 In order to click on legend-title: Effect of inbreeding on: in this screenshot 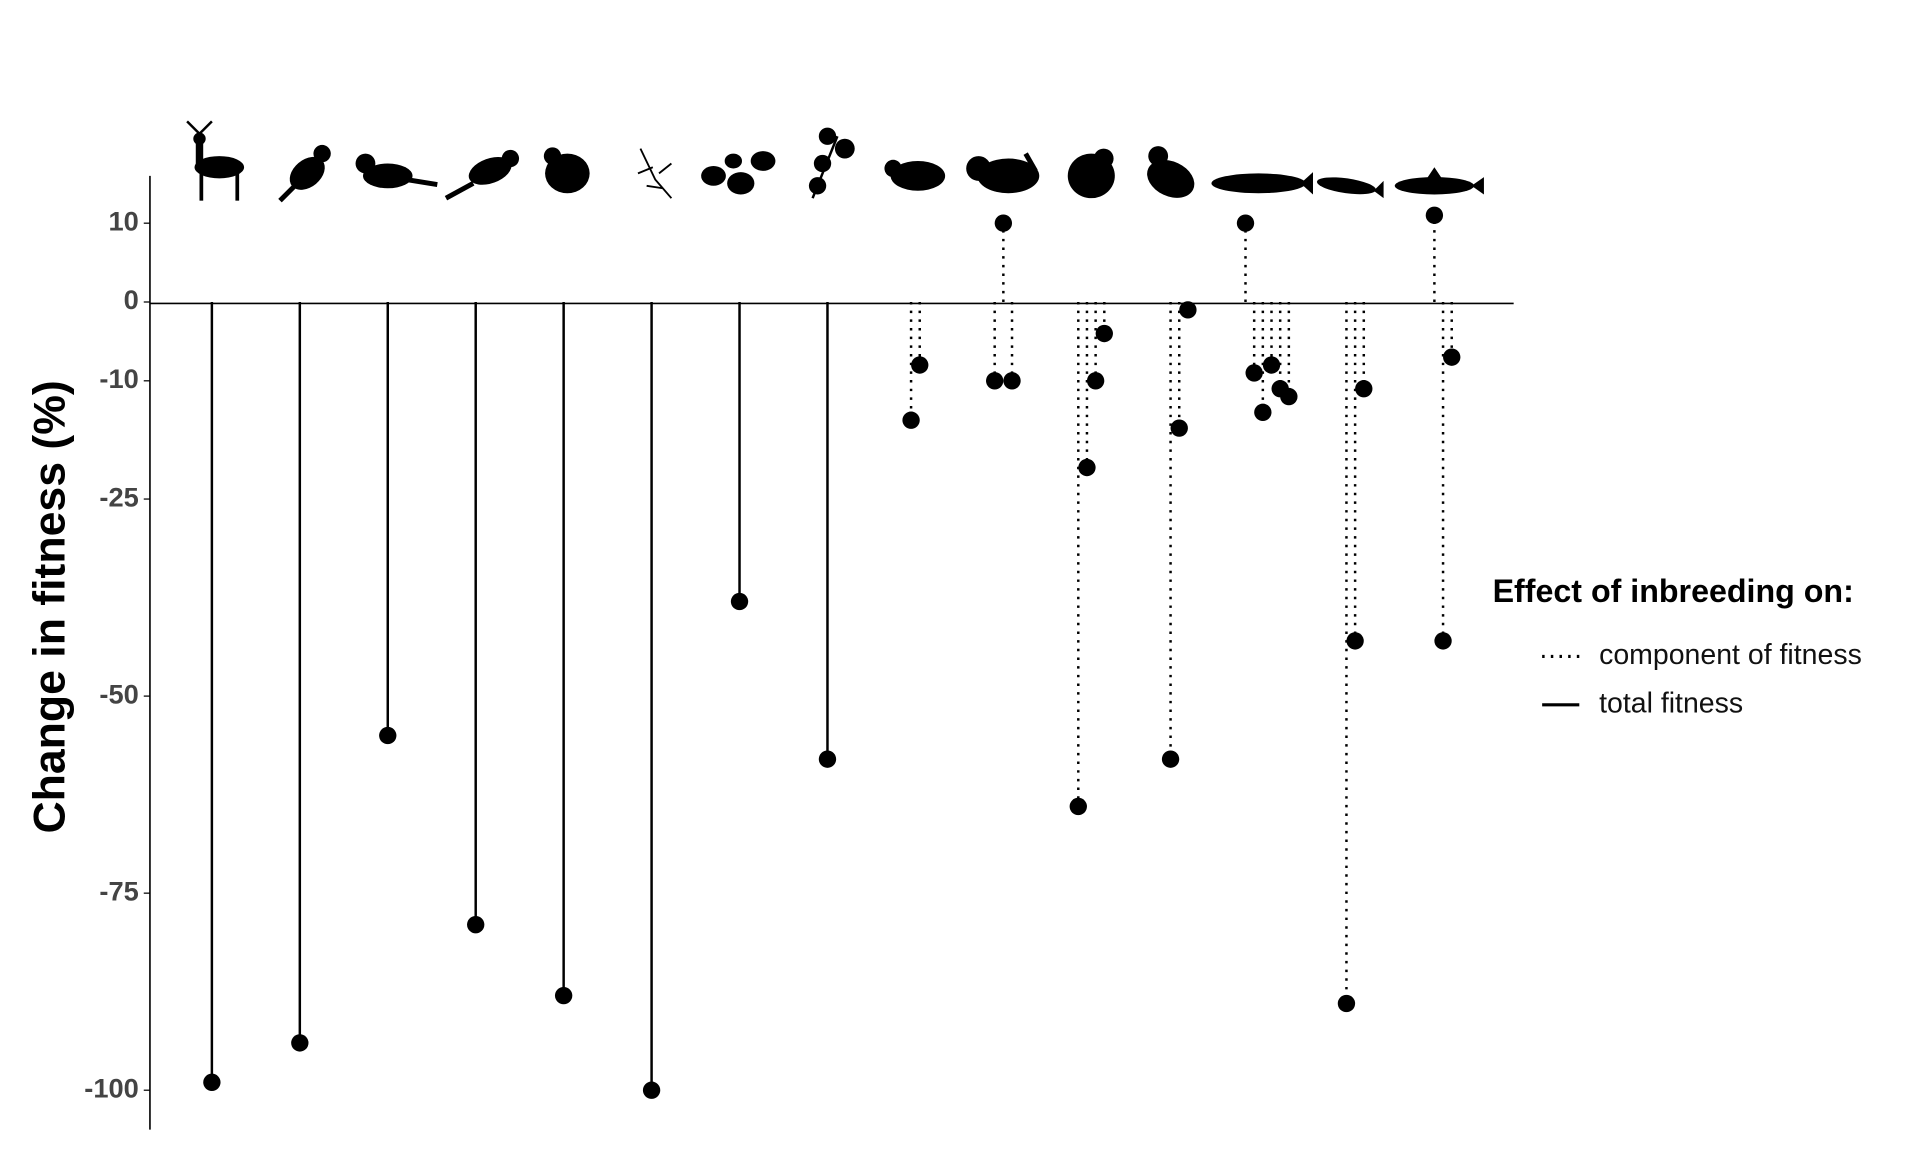, I will do `click(1673, 591)`.